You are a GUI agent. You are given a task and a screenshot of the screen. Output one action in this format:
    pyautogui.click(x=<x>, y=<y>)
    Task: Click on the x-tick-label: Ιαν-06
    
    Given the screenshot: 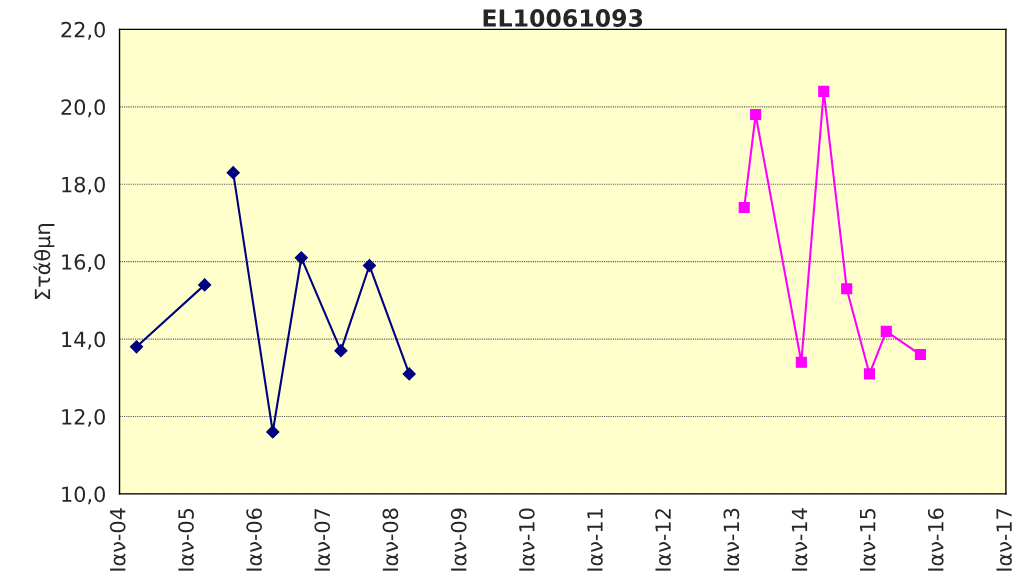 What is the action you would take?
    pyautogui.click(x=254, y=539)
    